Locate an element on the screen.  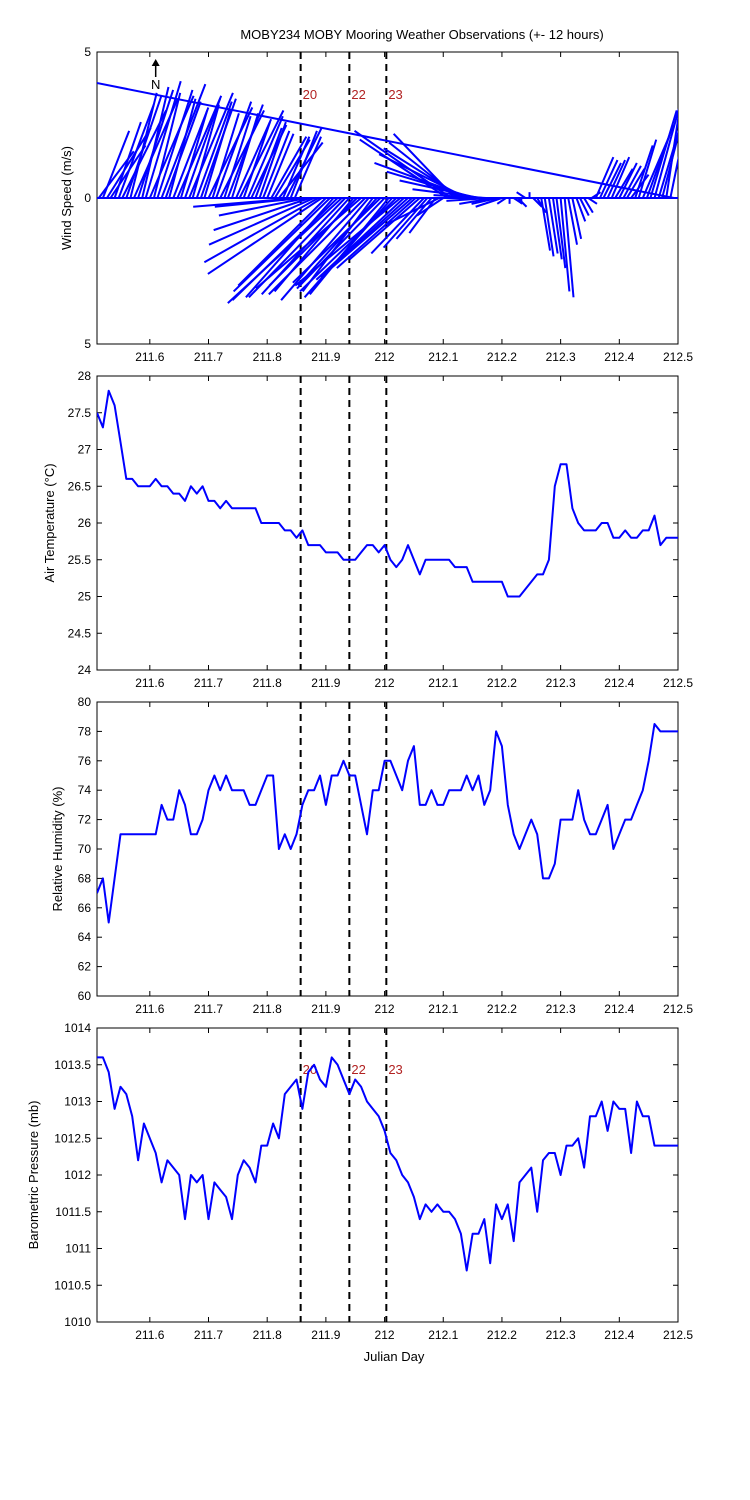
y-tick-label: 26 is located at coordinates (85, 523).